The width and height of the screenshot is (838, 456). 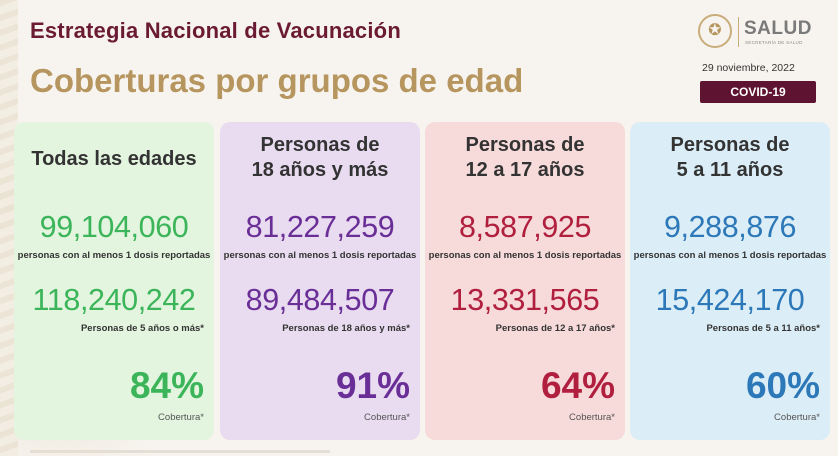 I want to click on vaccinated-count: 8,587,925, so click(x=525, y=227).